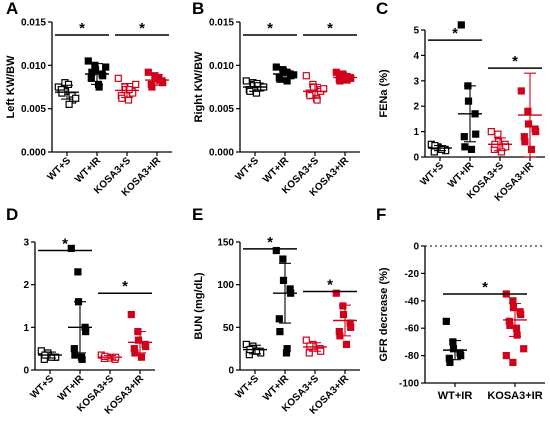 This screenshot has height=430, width=550. What do you see at coordinates (225, 243) in the screenshot?
I see `y-tick-label: 150` at bounding box center [225, 243].